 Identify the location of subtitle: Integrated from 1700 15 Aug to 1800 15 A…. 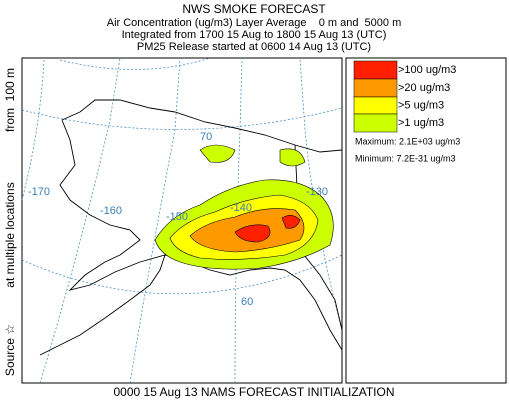
(254, 35).